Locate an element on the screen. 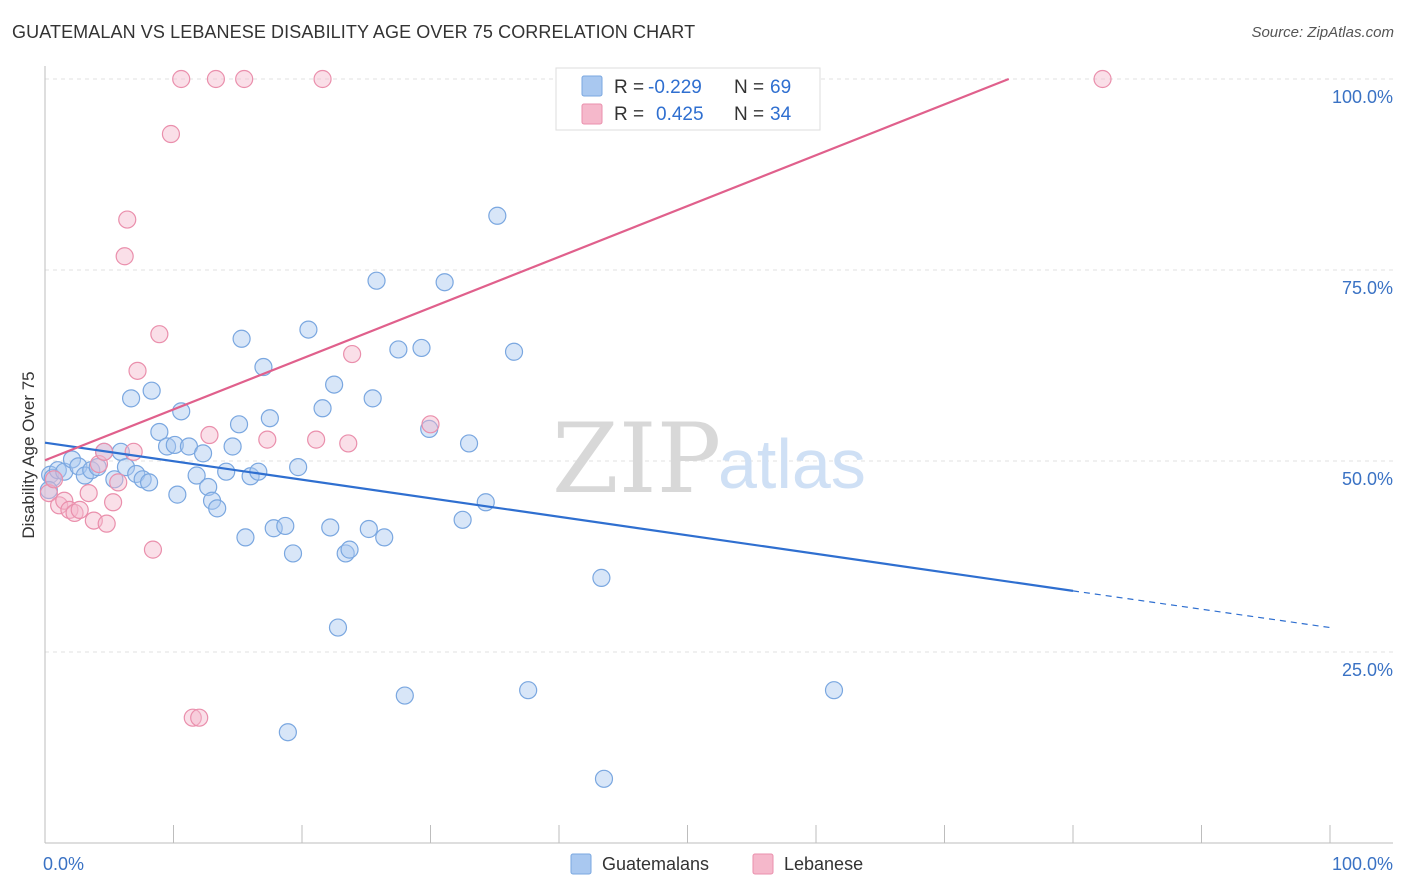 This screenshot has height=892, width=1406. legend-r-value: -0.229 is located at coordinates (675, 87).